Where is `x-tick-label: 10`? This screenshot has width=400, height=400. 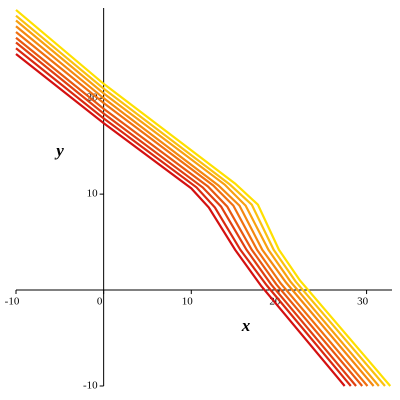 x-tick-label: 10 is located at coordinates (188, 302).